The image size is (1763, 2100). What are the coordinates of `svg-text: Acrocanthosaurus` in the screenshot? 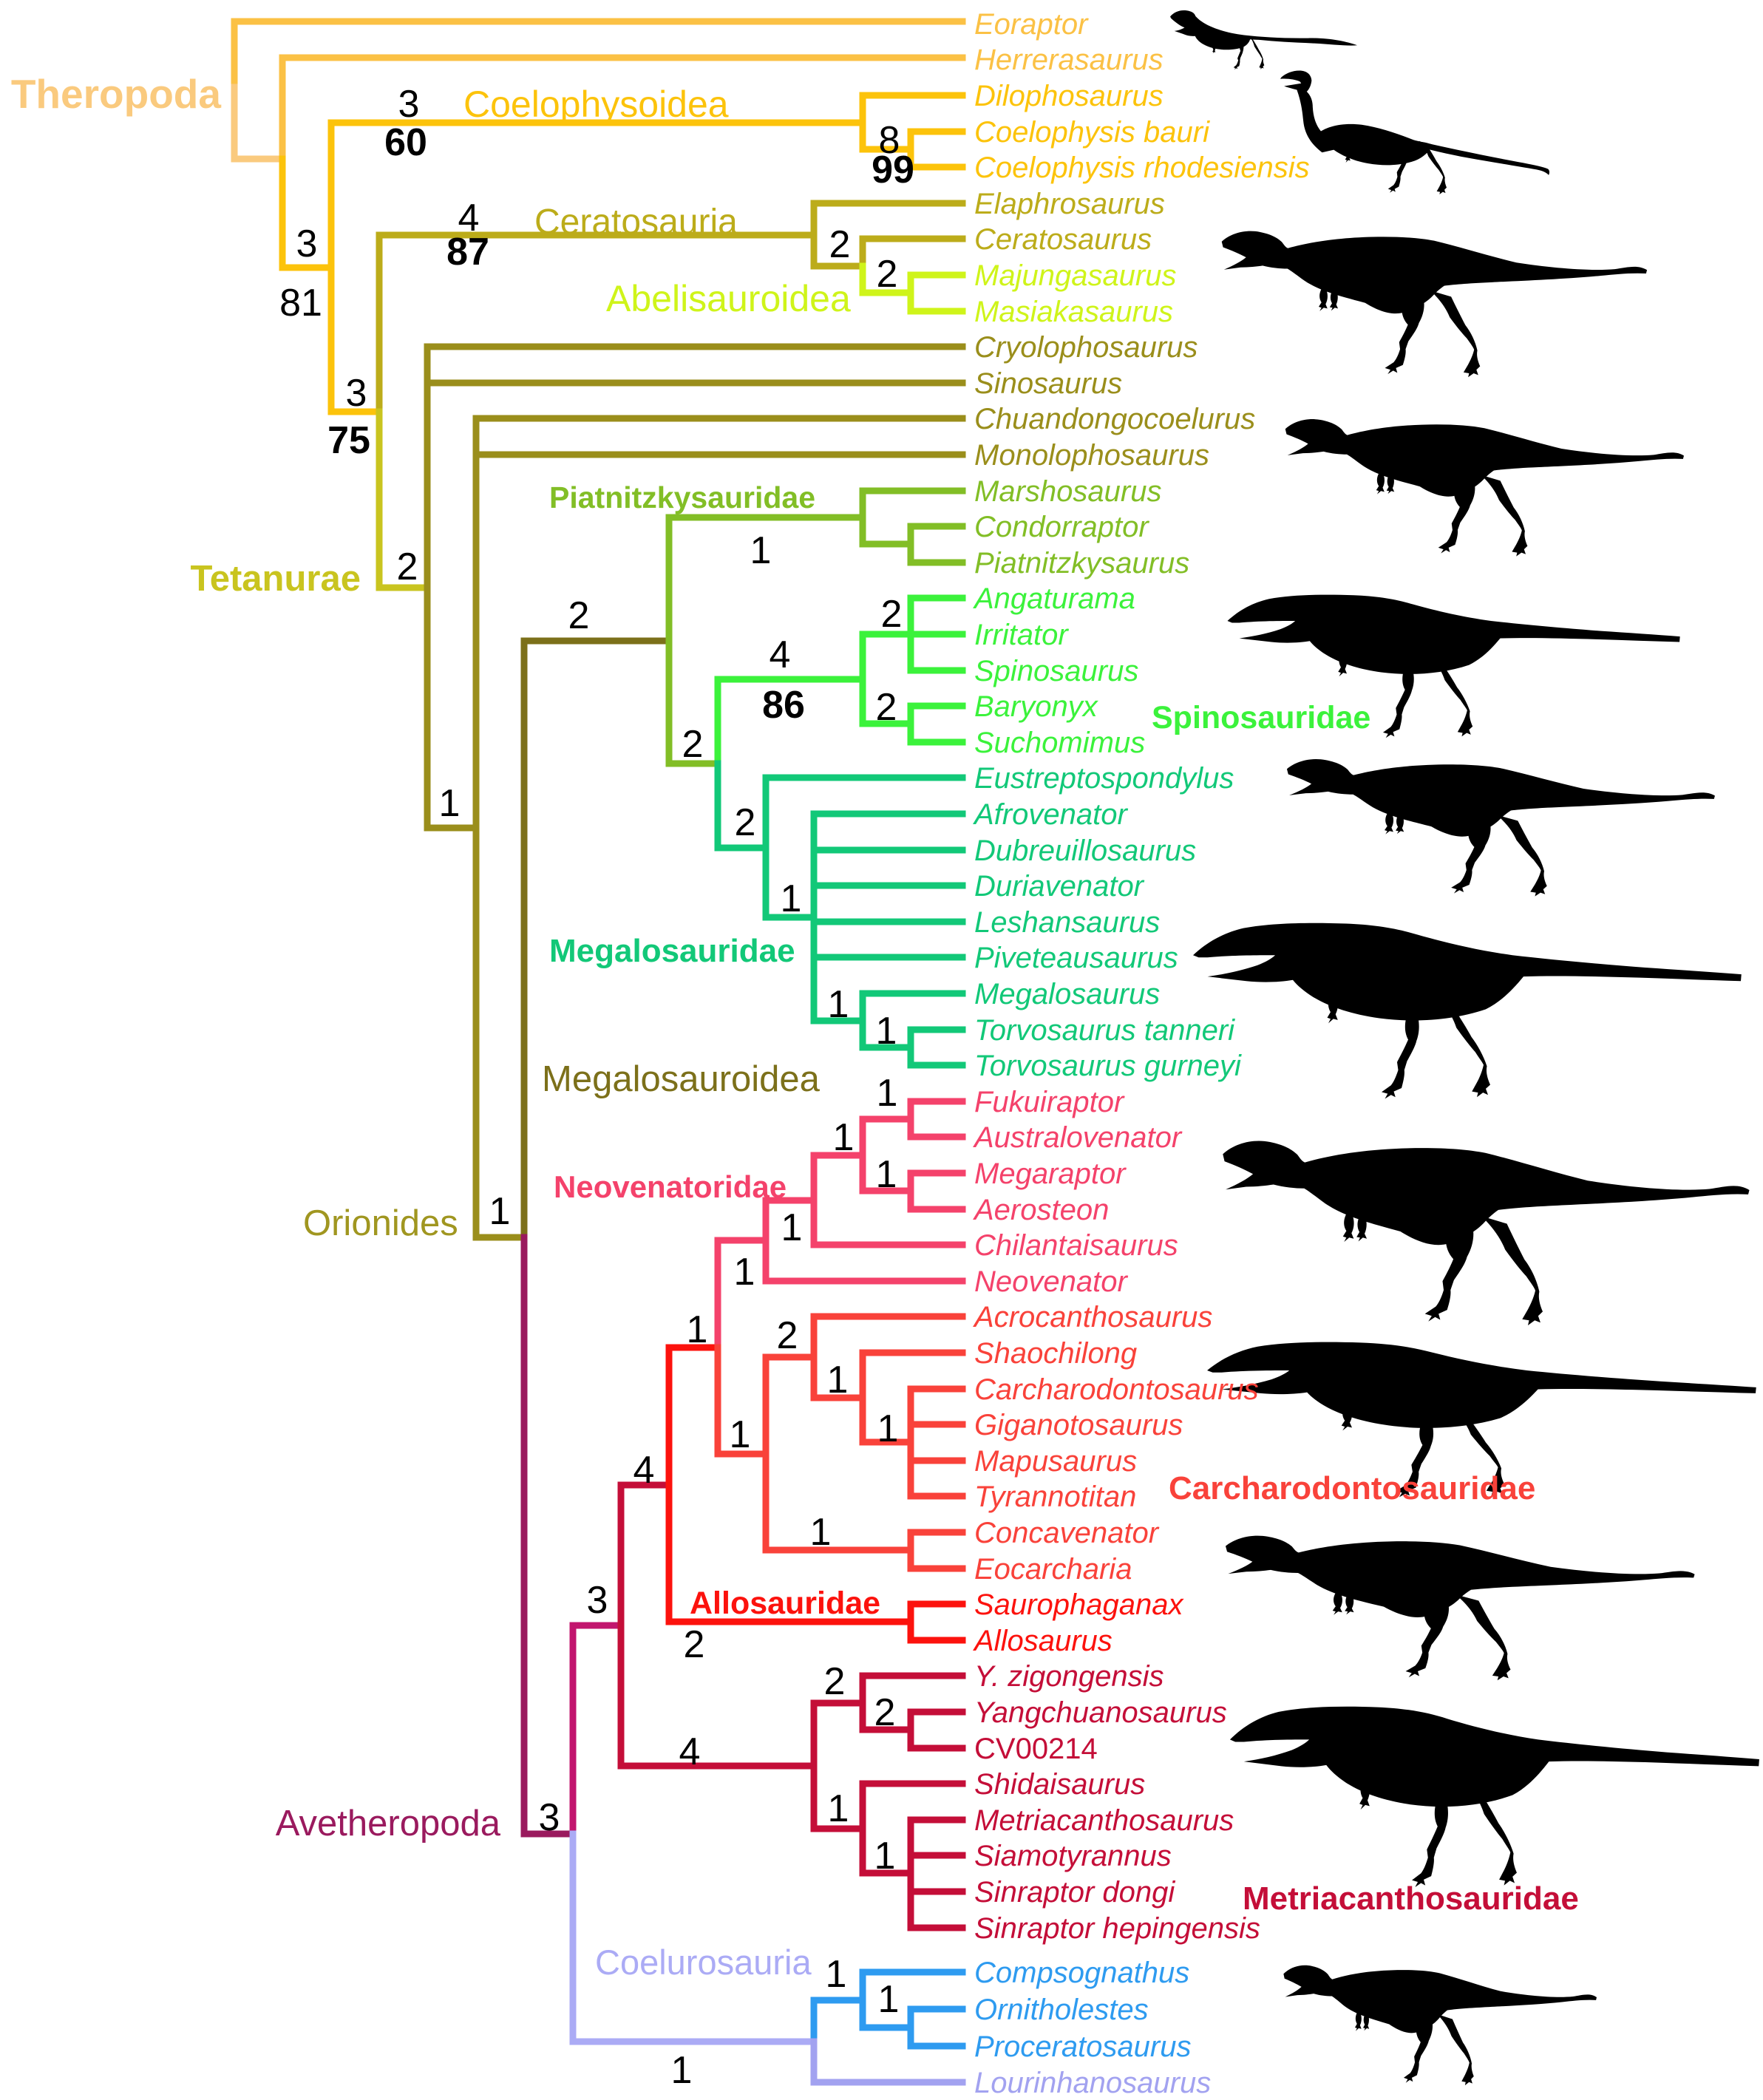 It's located at (1092, 1317).